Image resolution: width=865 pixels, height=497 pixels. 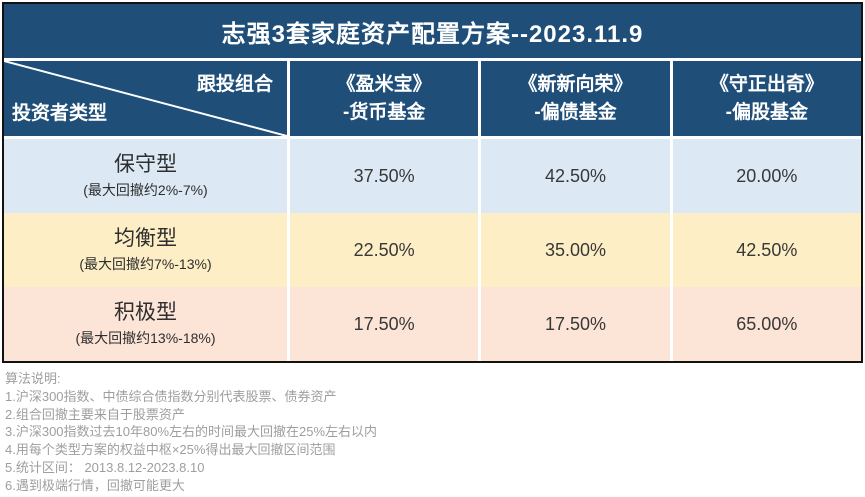 What do you see at coordinates (766, 84) in the screenshot?
I see `column-header-name: 《守正出奇》` at bounding box center [766, 84].